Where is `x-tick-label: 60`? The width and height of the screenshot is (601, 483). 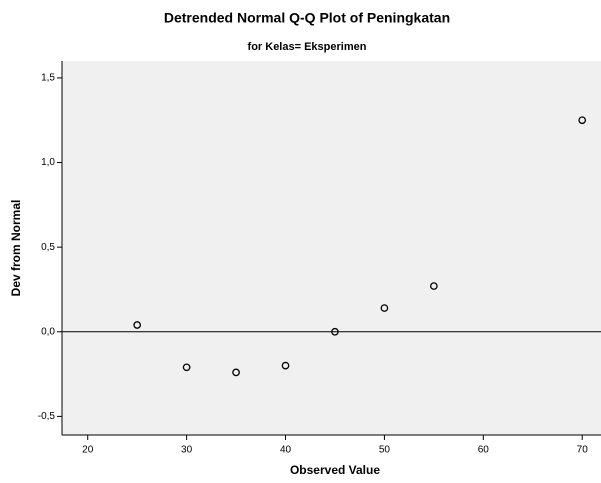
x-tick-label: 60 is located at coordinates (484, 450).